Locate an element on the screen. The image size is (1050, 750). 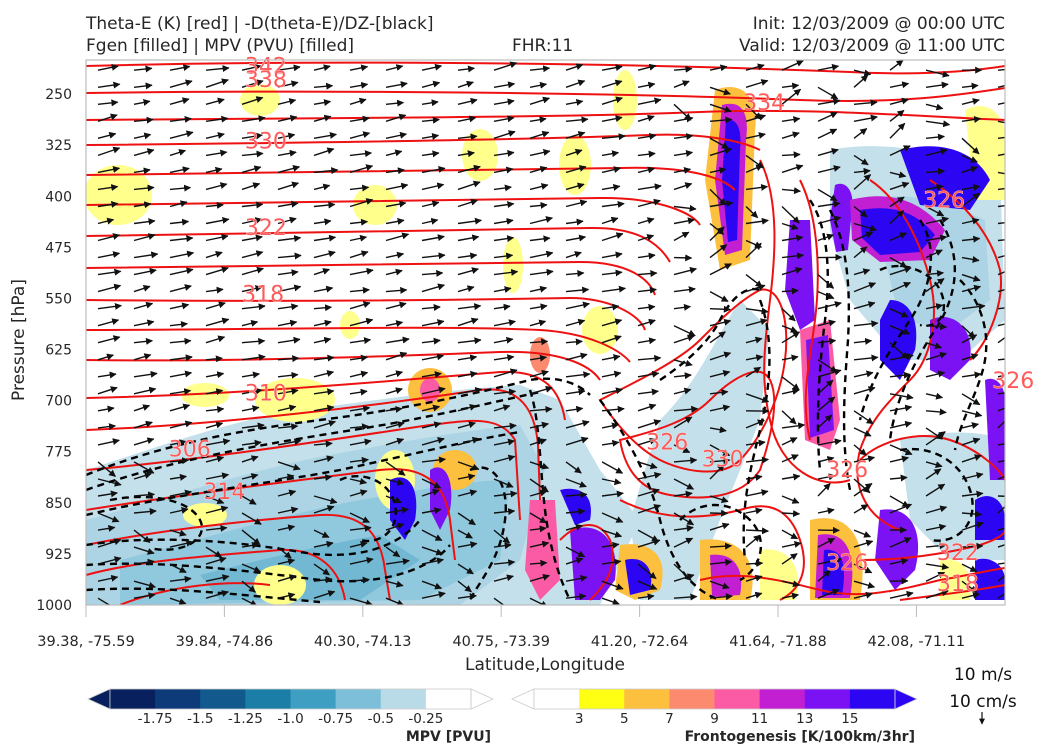
theta-e-contour-label: 334 is located at coordinates (764, 103).